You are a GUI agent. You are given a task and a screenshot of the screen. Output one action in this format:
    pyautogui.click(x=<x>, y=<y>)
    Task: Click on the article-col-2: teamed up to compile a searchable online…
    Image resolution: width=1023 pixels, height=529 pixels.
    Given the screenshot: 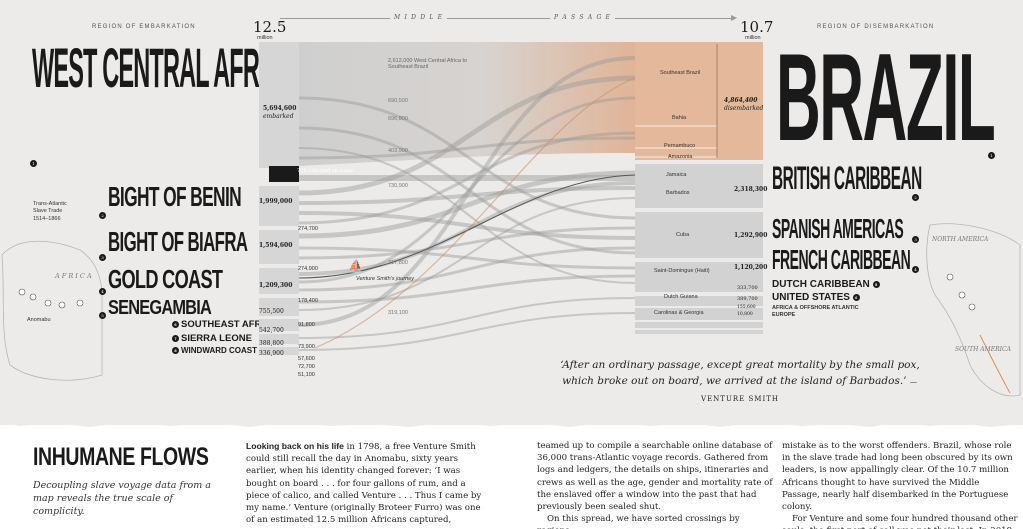 What is the action you would take?
    pyautogui.click(x=655, y=485)
    